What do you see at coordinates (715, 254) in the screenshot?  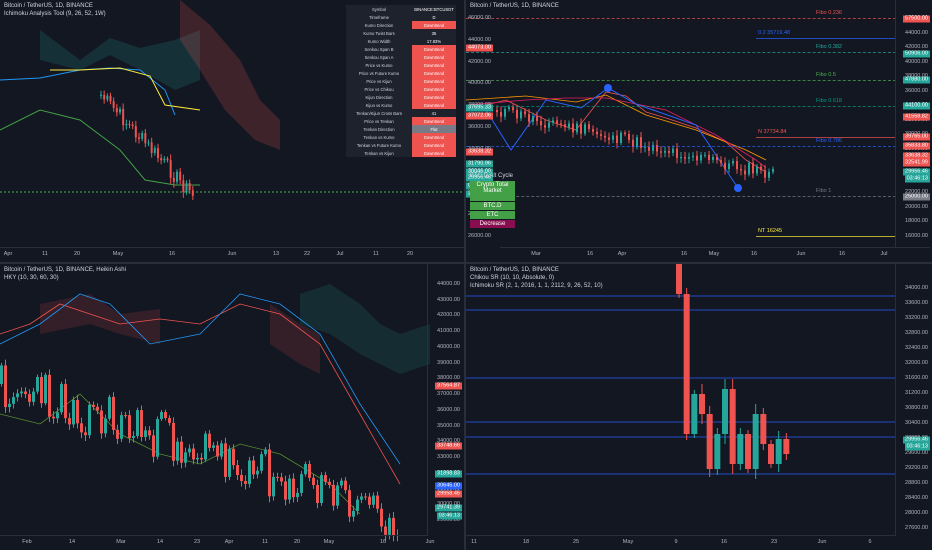 I see `x-axis-tr: Mar 16 Apr 16 May 16 Jun 16 Jul` at bounding box center [715, 254].